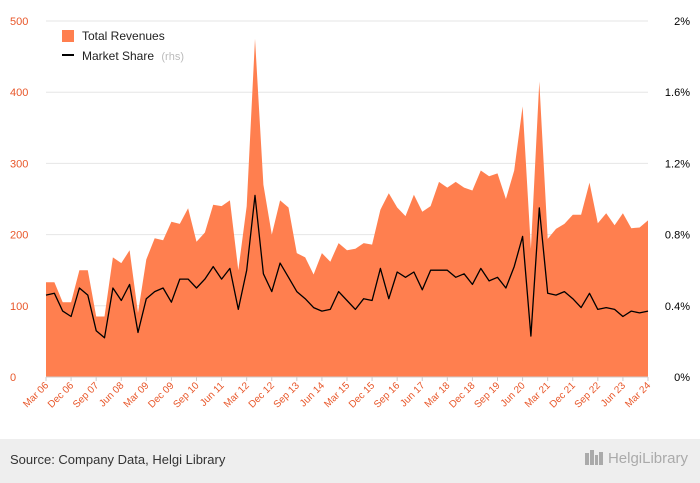 The width and height of the screenshot is (700, 483). What do you see at coordinates (312, 394) in the screenshot?
I see `x-tick-label: Jun 14` at bounding box center [312, 394].